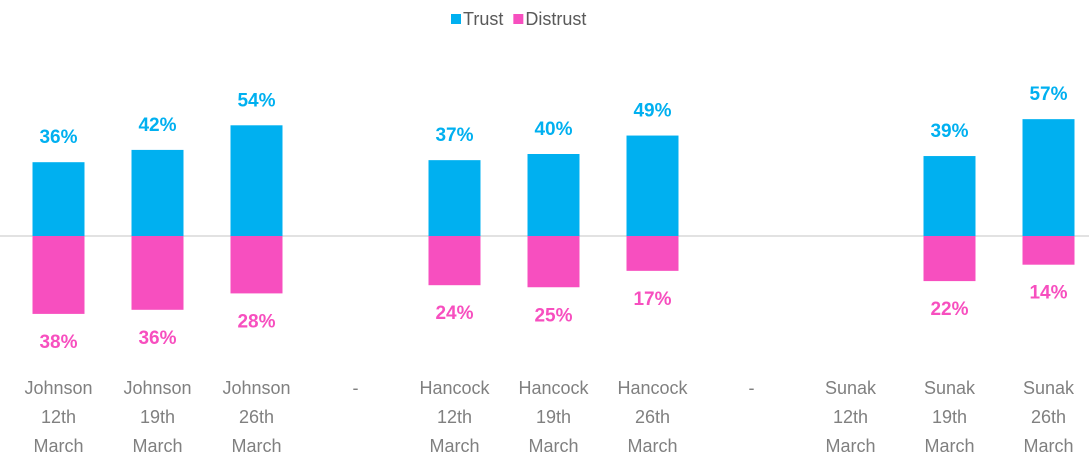 The height and width of the screenshot is (454, 1089). I want to click on data-label: 25%, so click(553, 315).